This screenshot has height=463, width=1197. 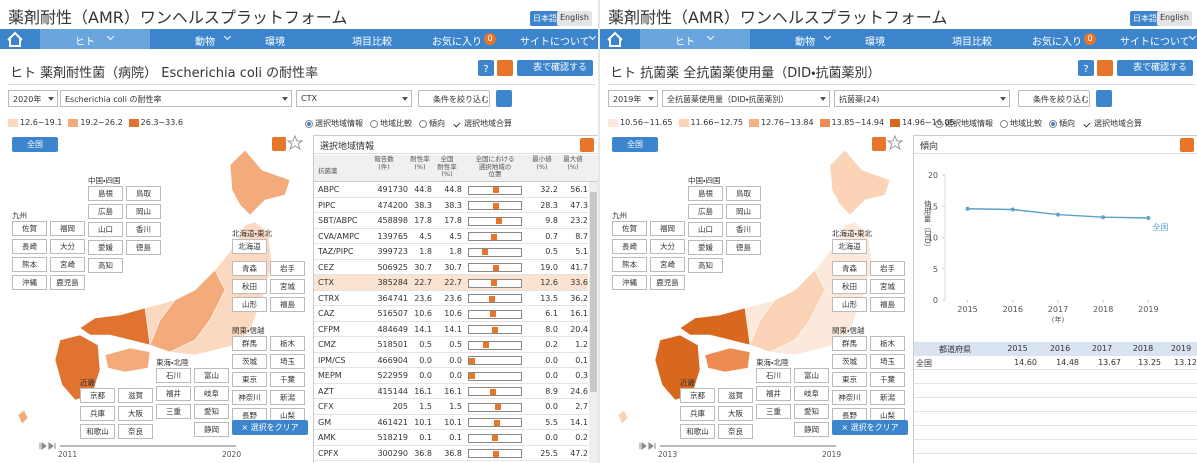 I want to click on prefecture-button: 佐賀, so click(x=29, y=228).